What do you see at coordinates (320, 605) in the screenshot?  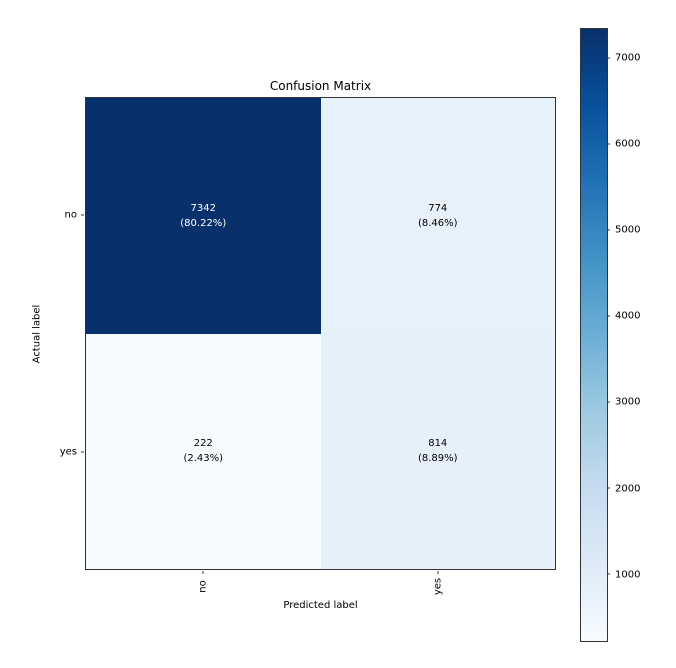 I see `x-axis-label: Predicted label` at bounding box center [320, 605].